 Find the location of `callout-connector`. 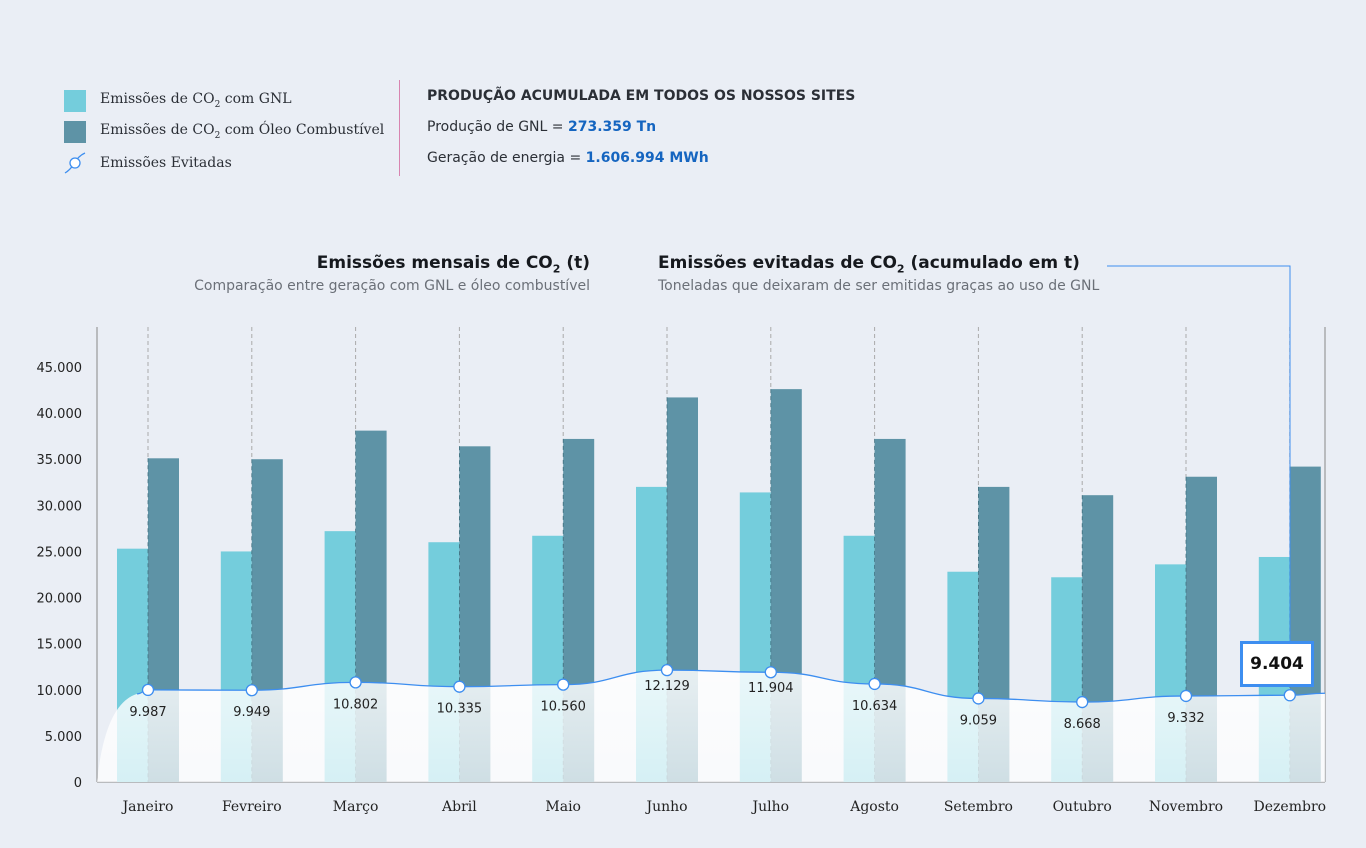

callout-connector is located at coordinates (1199, 453).